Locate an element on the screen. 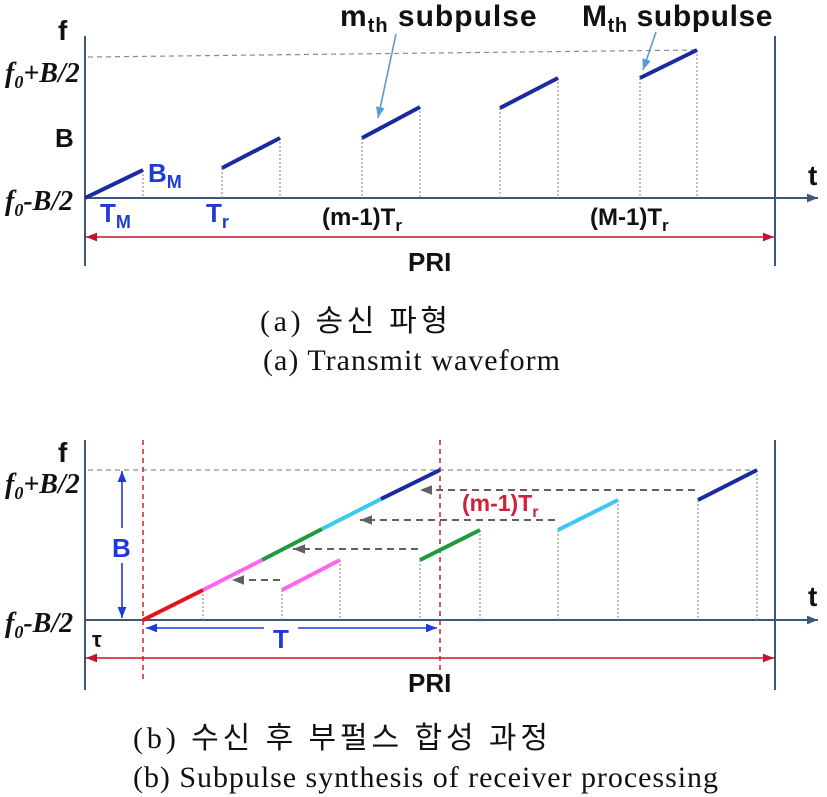  tr-base: T is located at coordinates (214, 213).